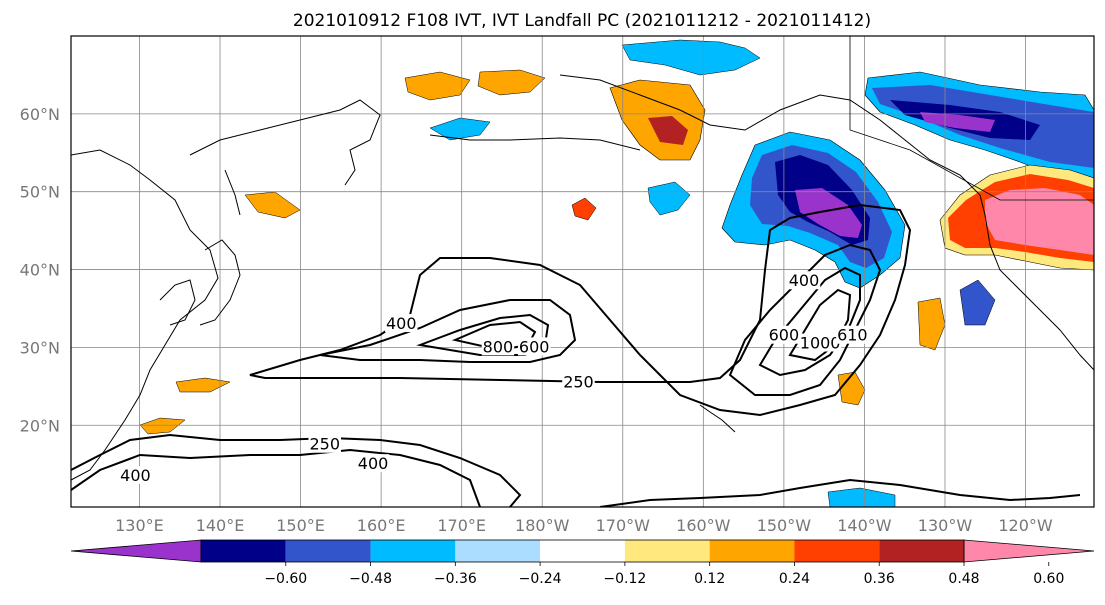 The image size is (1105, 605). I want to click on positive-anomaly-pacific-northwest-core, so click(1039, 221).